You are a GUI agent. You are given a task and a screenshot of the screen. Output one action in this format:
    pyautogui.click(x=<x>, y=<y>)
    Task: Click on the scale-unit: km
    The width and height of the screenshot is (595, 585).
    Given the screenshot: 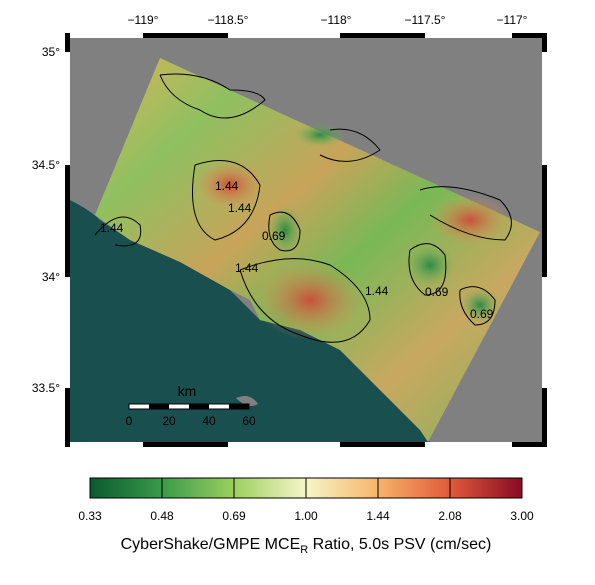 What is the action you would take?
    pyautogui.click(x=187, y=391)
    